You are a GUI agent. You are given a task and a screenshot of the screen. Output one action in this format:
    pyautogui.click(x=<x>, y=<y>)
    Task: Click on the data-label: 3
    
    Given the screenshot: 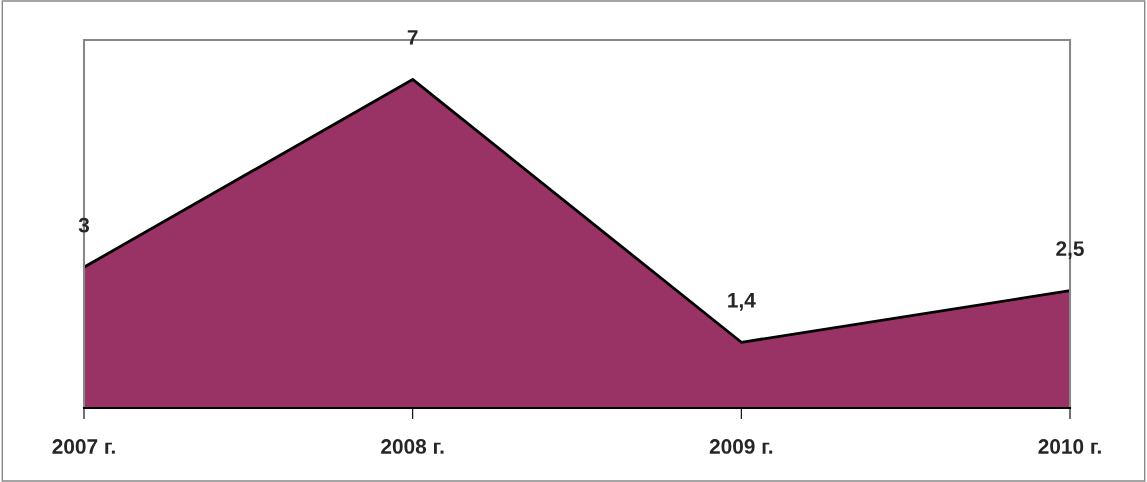 What is the action you would take?
    pyautogui.click(x=84, y=225)
    